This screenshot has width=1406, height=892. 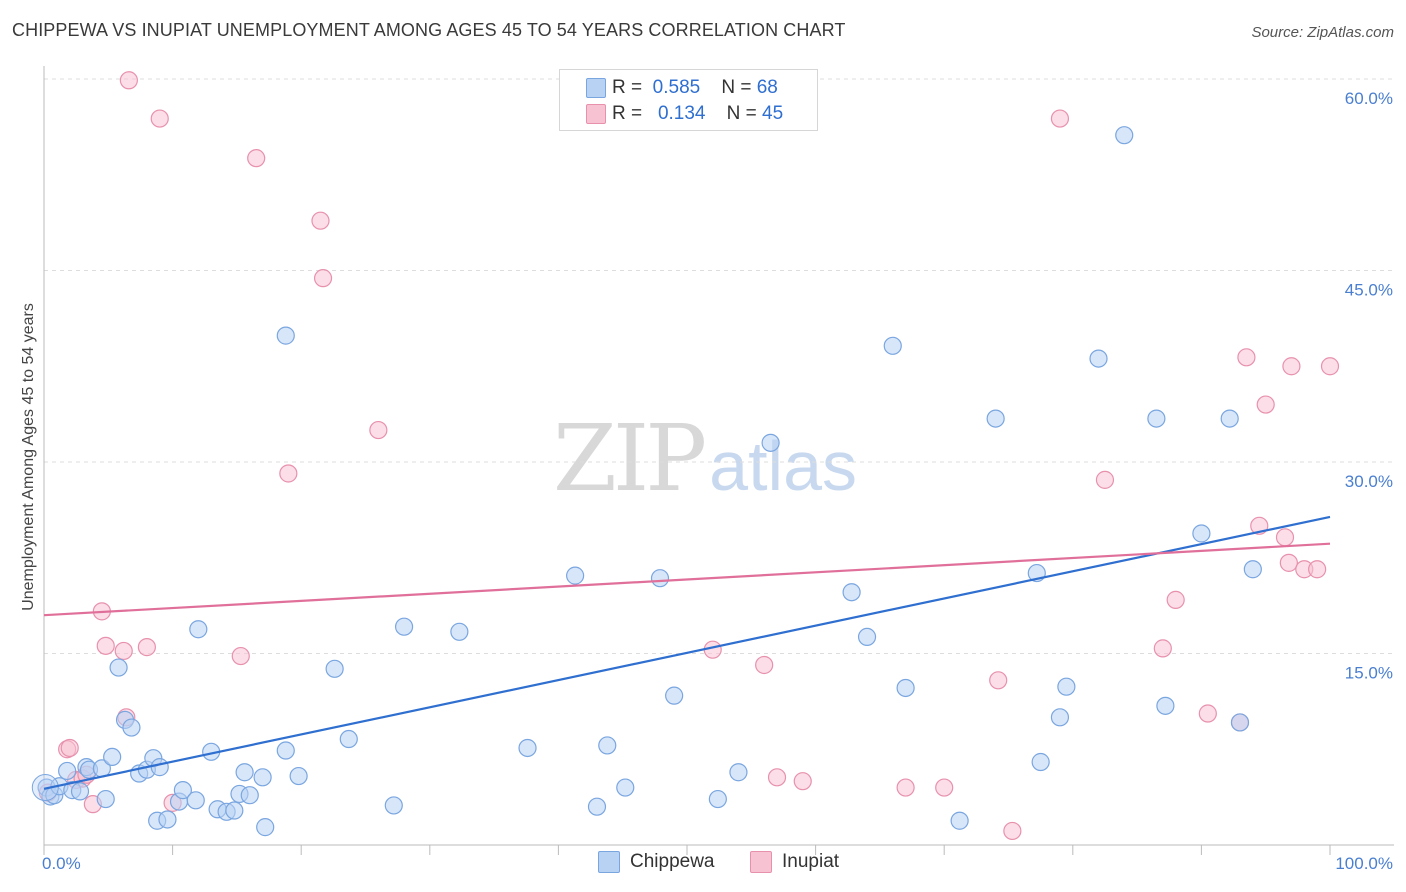 I want to click on series-name-chippewa: Chippewa, so click(x=672, y=861).